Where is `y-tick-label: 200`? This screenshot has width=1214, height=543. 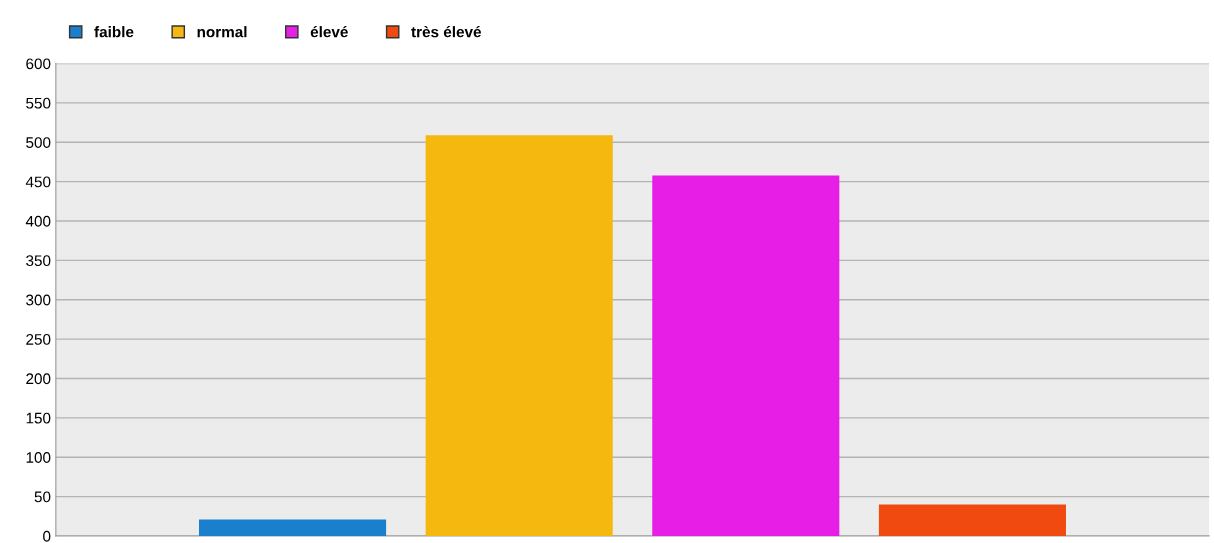
y-tick-label: 200 is located at coordinates (38, 379).